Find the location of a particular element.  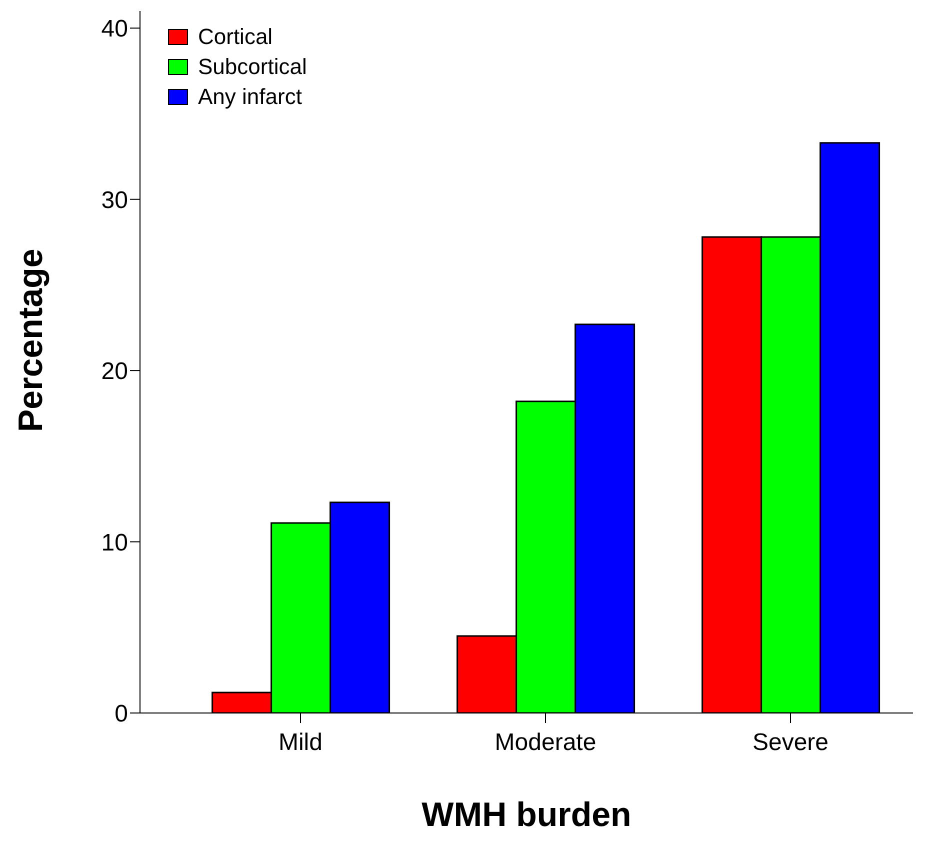

legend-label: Subcortical is located at coordinates (252, 67).